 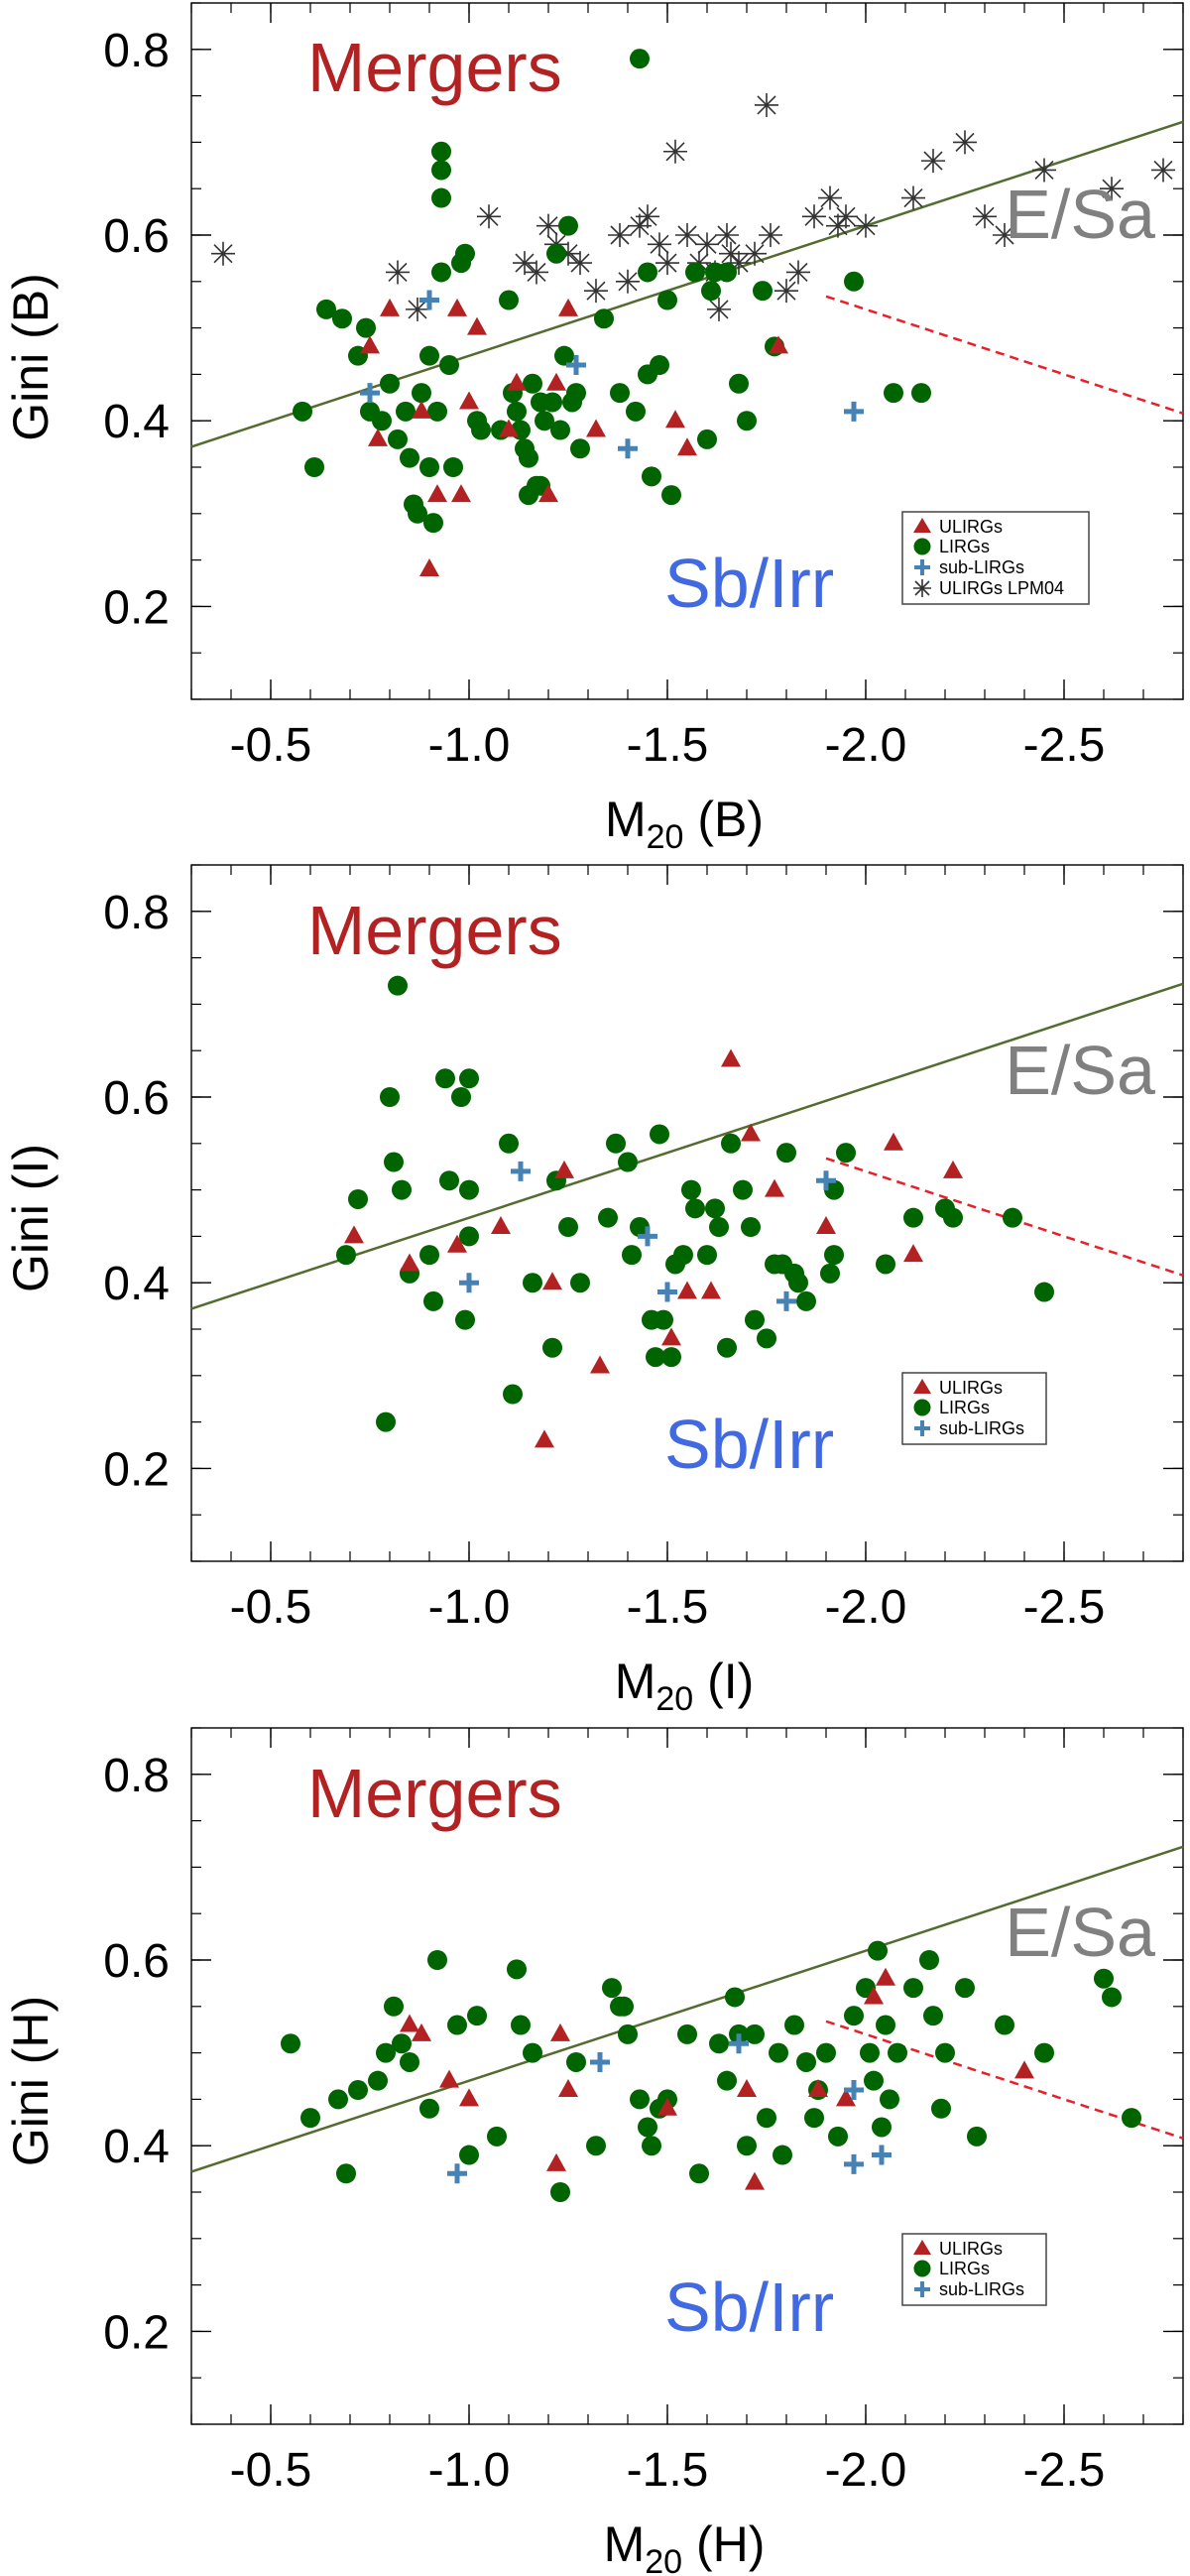 What do you see at coordinates (136, 1469) in the screenshot?
I see `y-tick-label: 0.2` at bounding box center [136, 1469].